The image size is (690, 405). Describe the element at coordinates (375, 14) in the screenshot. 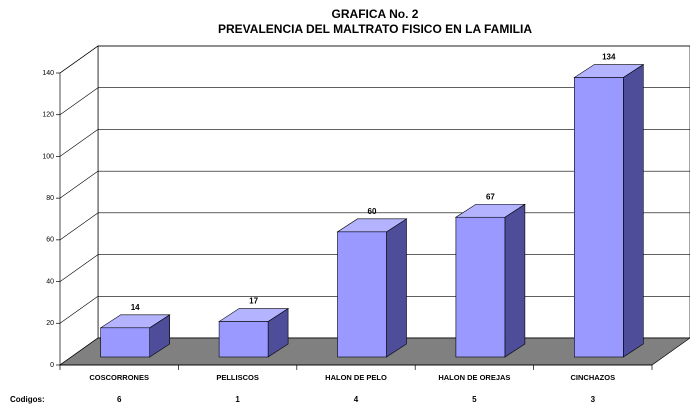

I see `chart-title: GRAFICA No. 2` at that location.